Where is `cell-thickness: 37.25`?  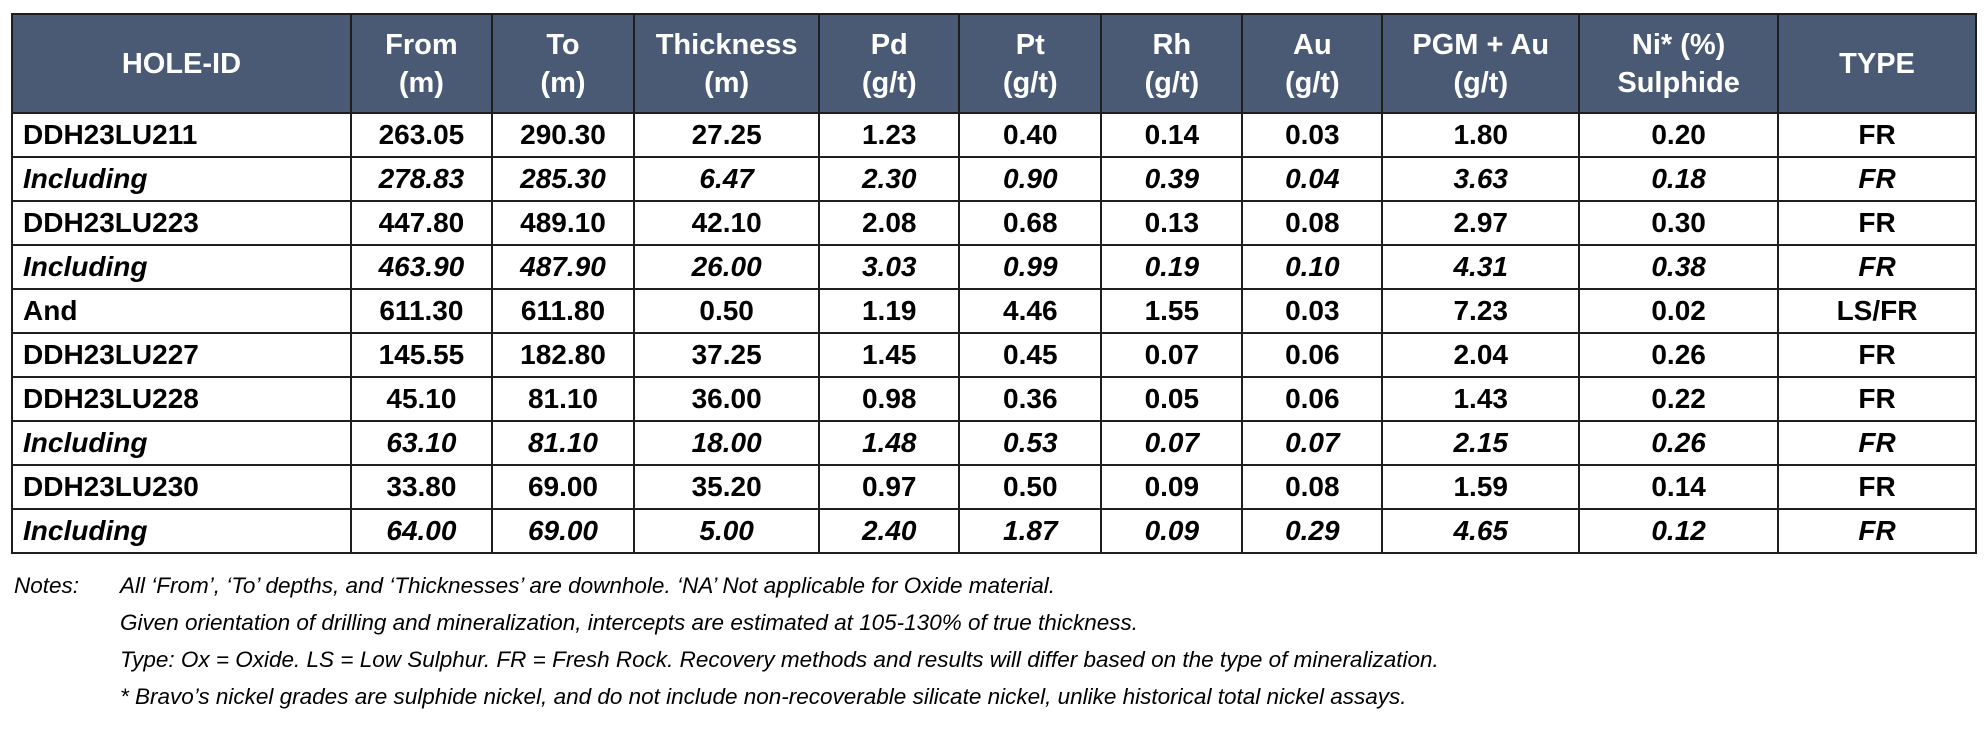
cell-thickness: 37.25 is located at coordinates (727, 355).